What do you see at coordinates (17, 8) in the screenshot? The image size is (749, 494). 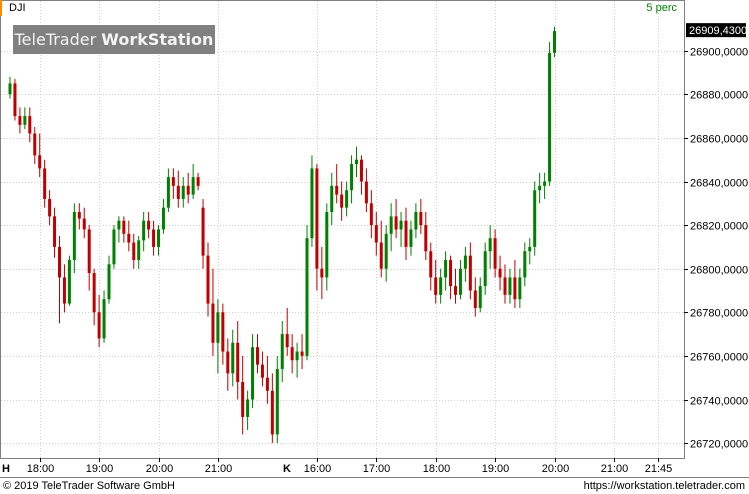 I see `symbol-label: DJI` at bounding box center [17, 8].